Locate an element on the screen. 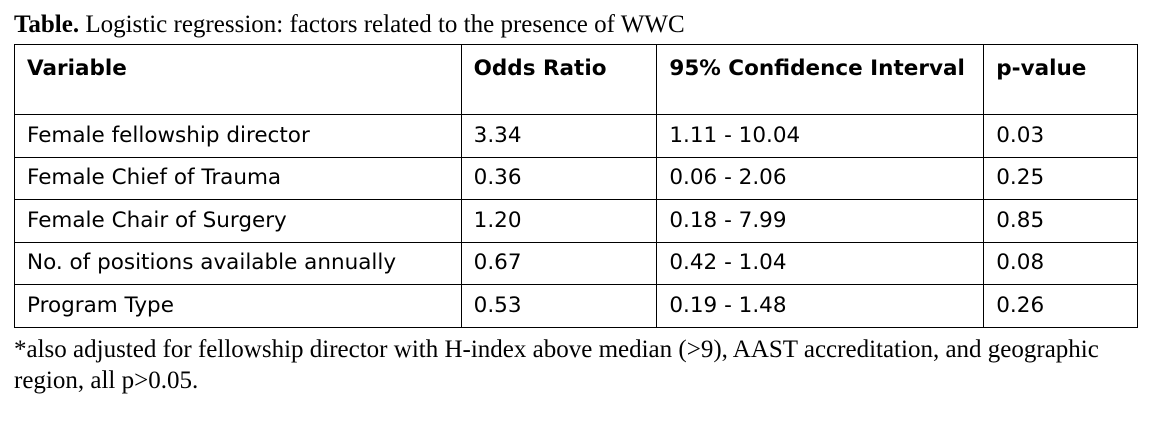 This screenshot has width=1162, height=422. cell-odds-ratio: 3.34 is located at coordinates (559, 136).